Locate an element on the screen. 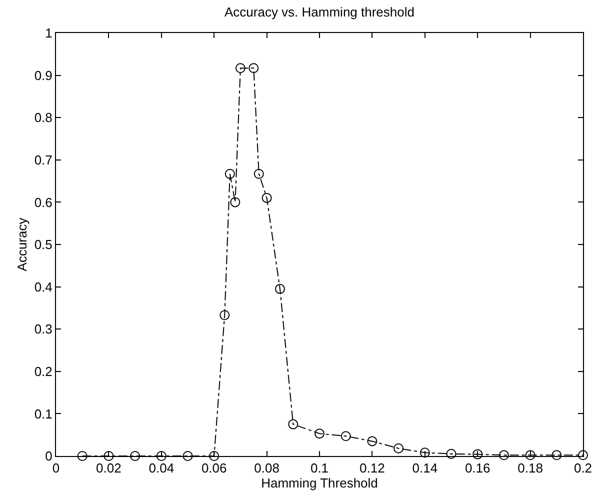 This screenshot has height=501, width=604. y-tick-label: 1 is located at coordinates (48, 33).